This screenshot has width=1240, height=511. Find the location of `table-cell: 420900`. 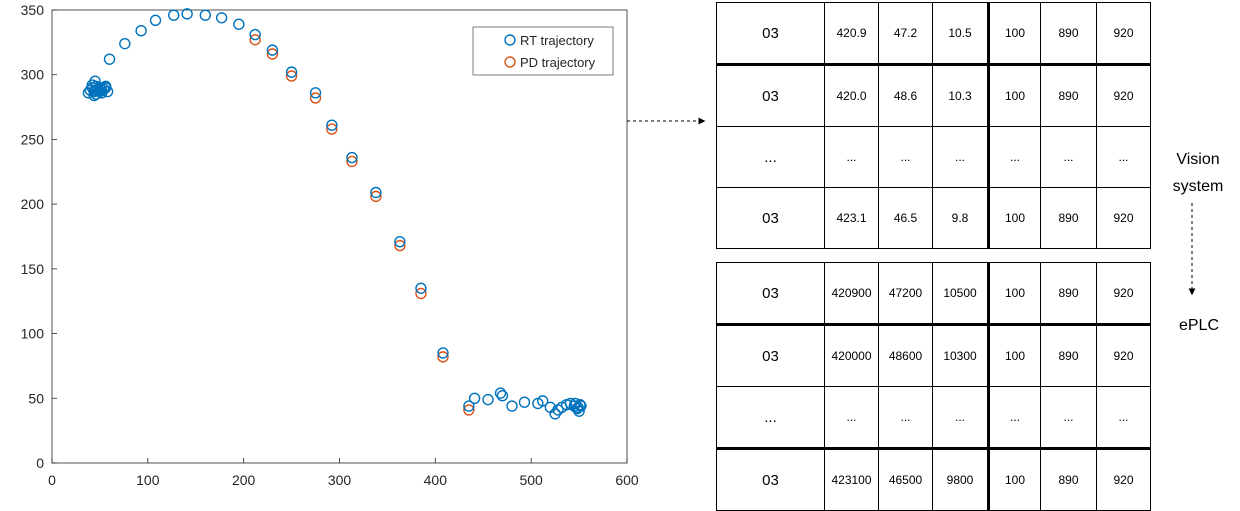

table-cell: 420900 is located at coordinates (851, 293).